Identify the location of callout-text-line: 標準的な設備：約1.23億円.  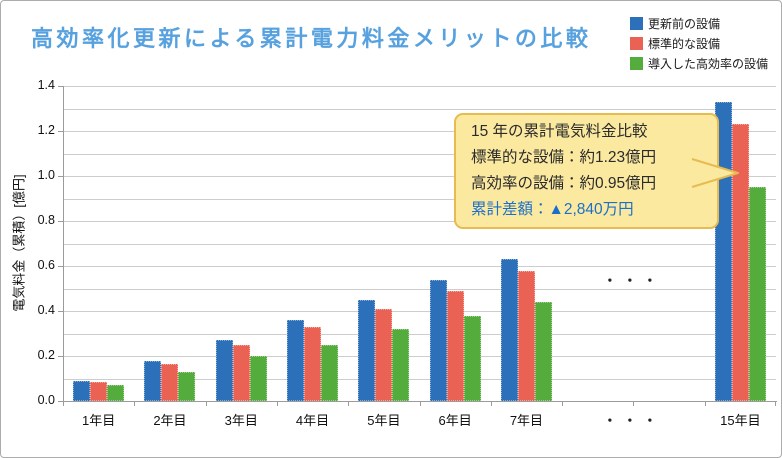
(564, 157).